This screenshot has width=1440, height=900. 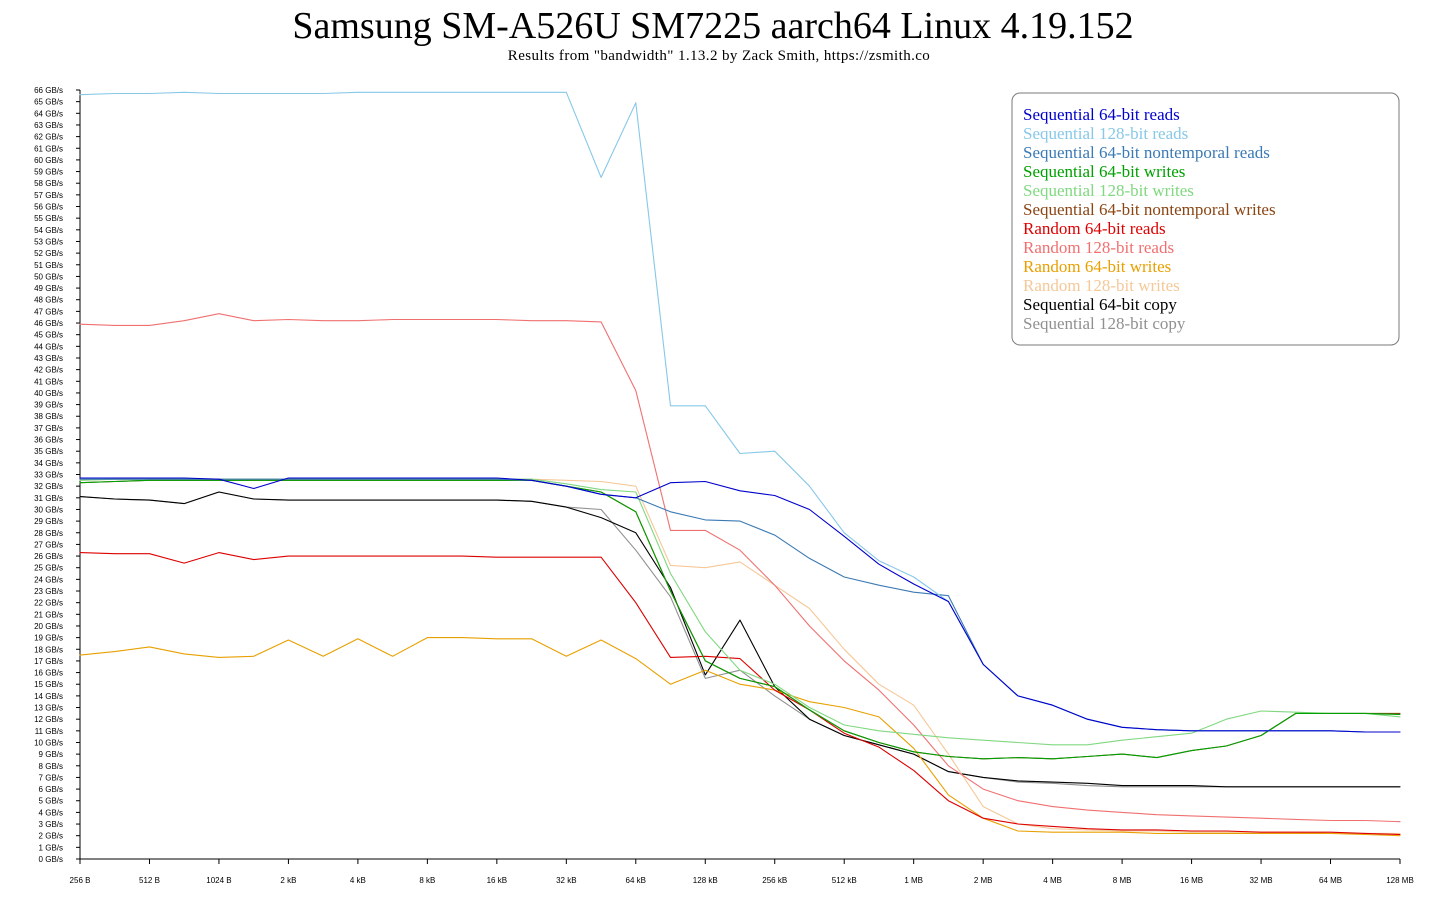 What do you see at coordinates (149, 880) in the screenshot?
I see `x-tick-label: 512 B` at bounding box center [149, 880].